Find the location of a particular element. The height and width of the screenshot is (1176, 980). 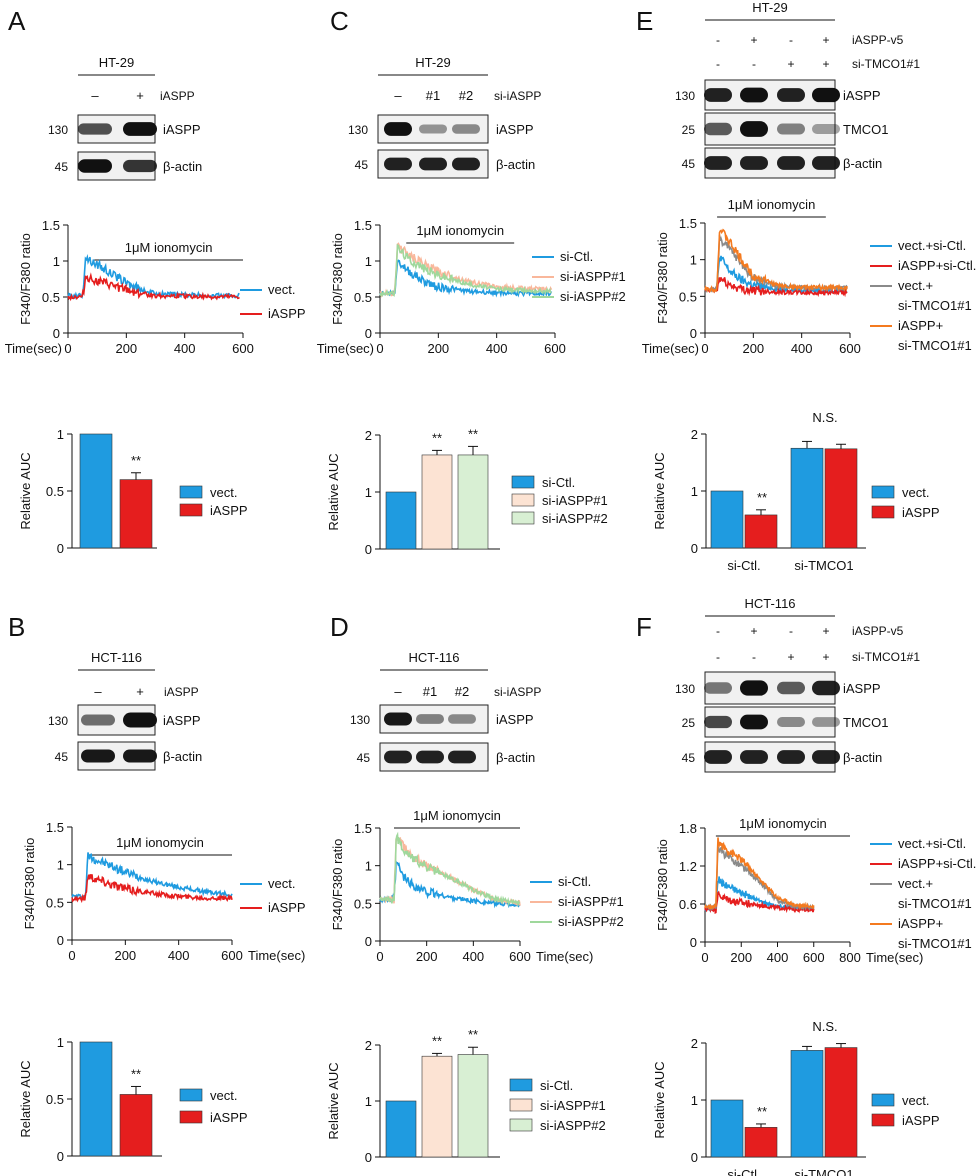

legend-label: si-TMCO1#1 is located at coordinates (935, 943).